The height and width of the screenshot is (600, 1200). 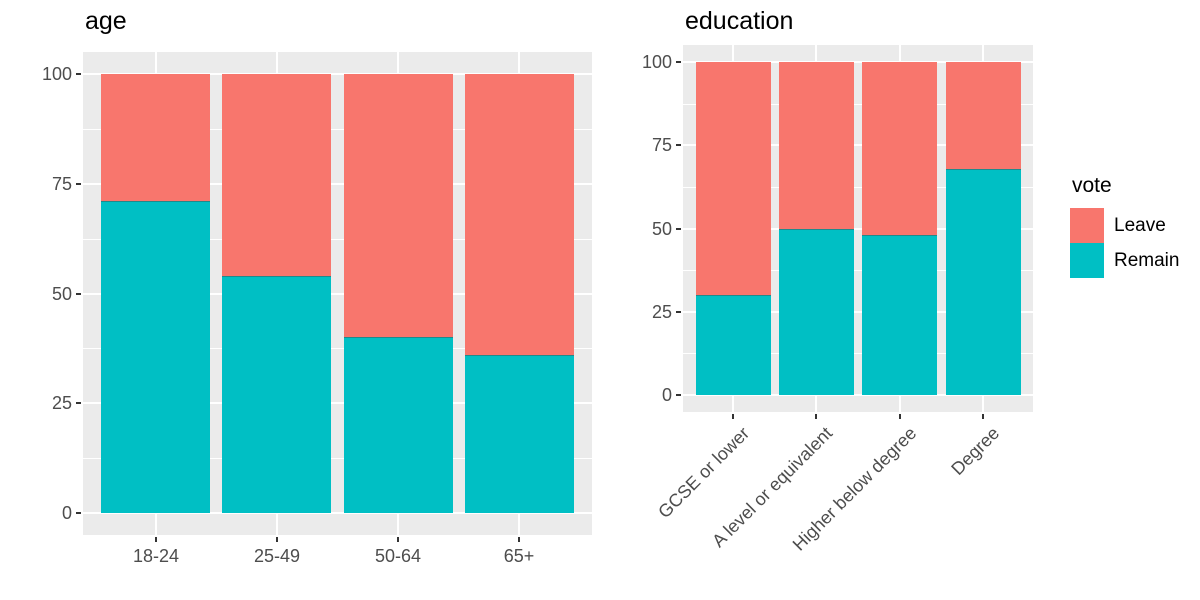 I want to click on bar-segment-remain-Degree, so click(x=983, y=282).